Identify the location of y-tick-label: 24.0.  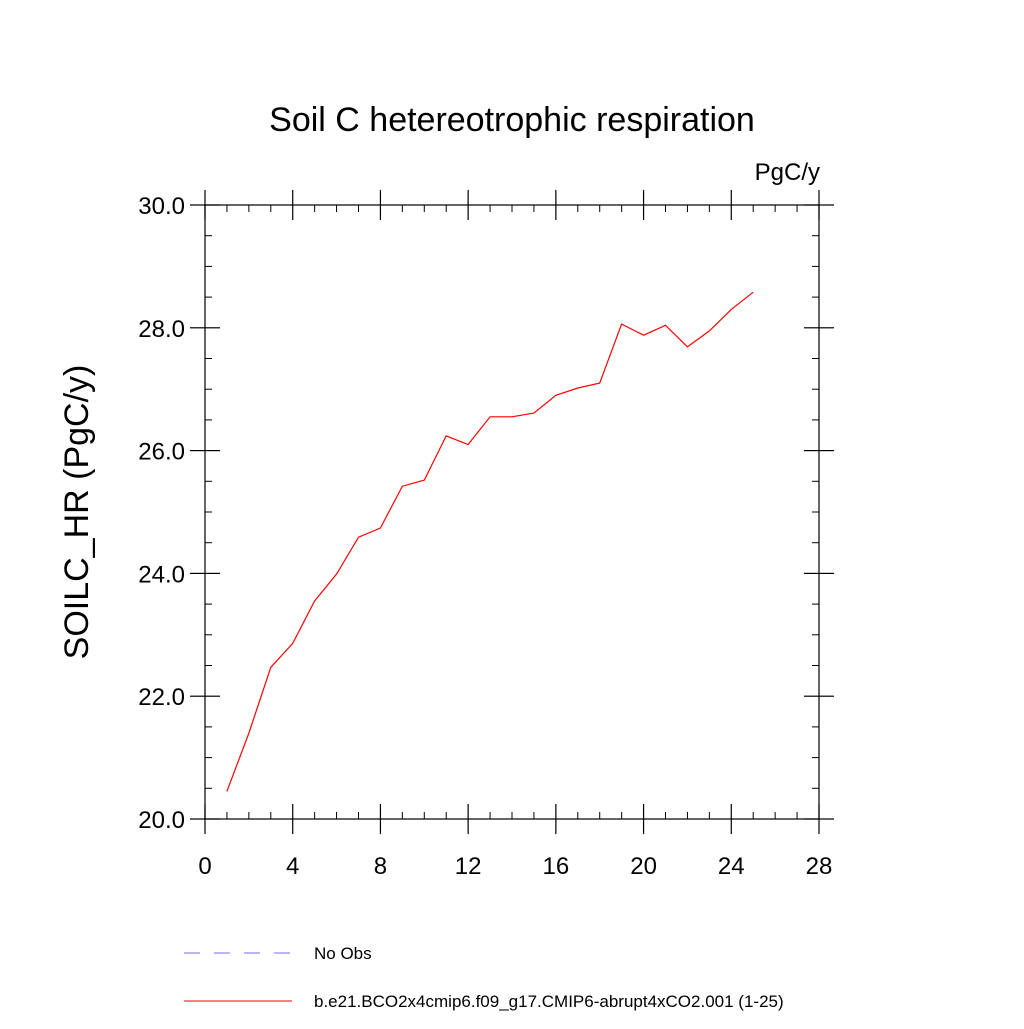
(161, 574).